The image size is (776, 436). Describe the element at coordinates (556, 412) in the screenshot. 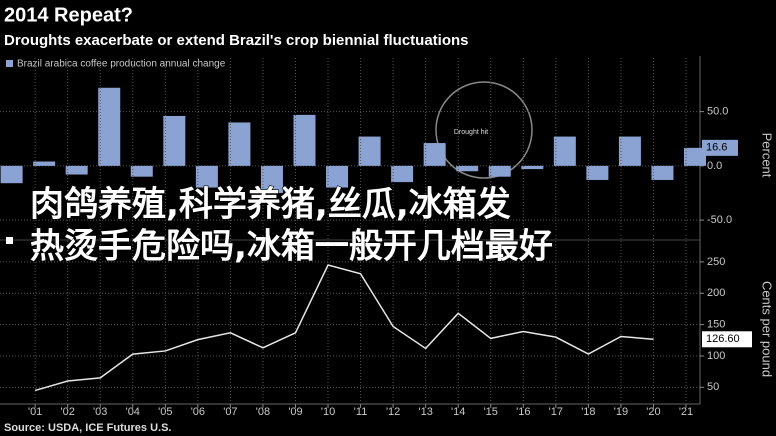

I see `x-tick-label: '17` at that location.